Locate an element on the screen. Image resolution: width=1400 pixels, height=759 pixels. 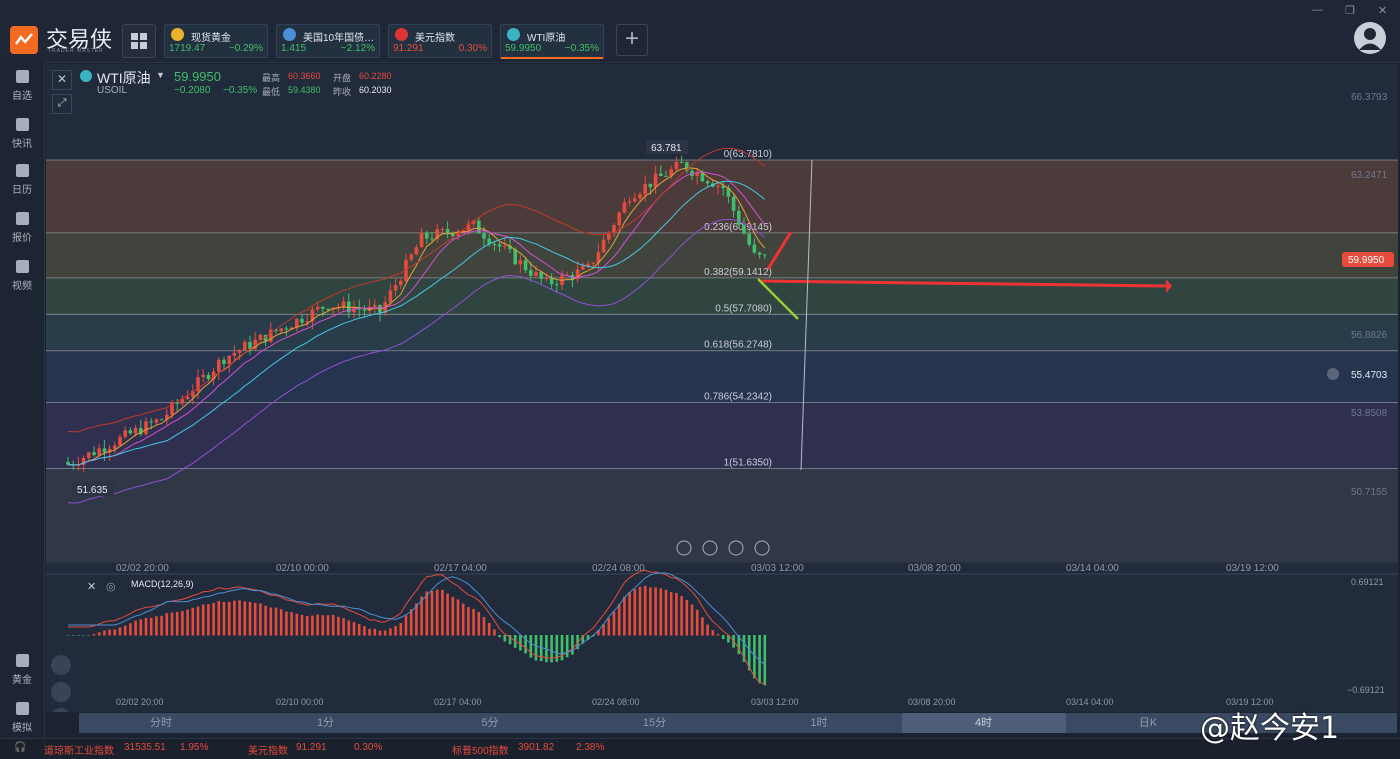
grid-layout-button is located at coordinates (139, 41).